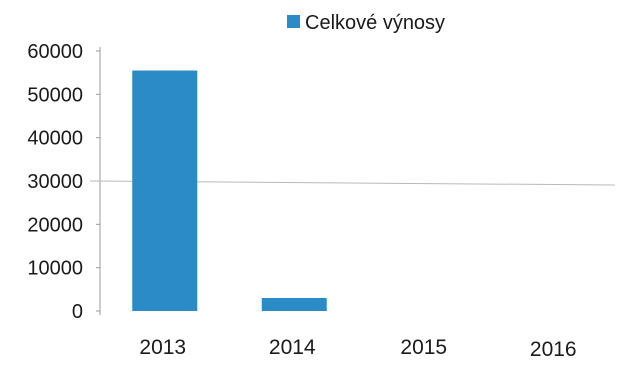 The height and width of the screenshot is (367, 617). I want to click on y-tick-label: 60000, so click(55, 52).